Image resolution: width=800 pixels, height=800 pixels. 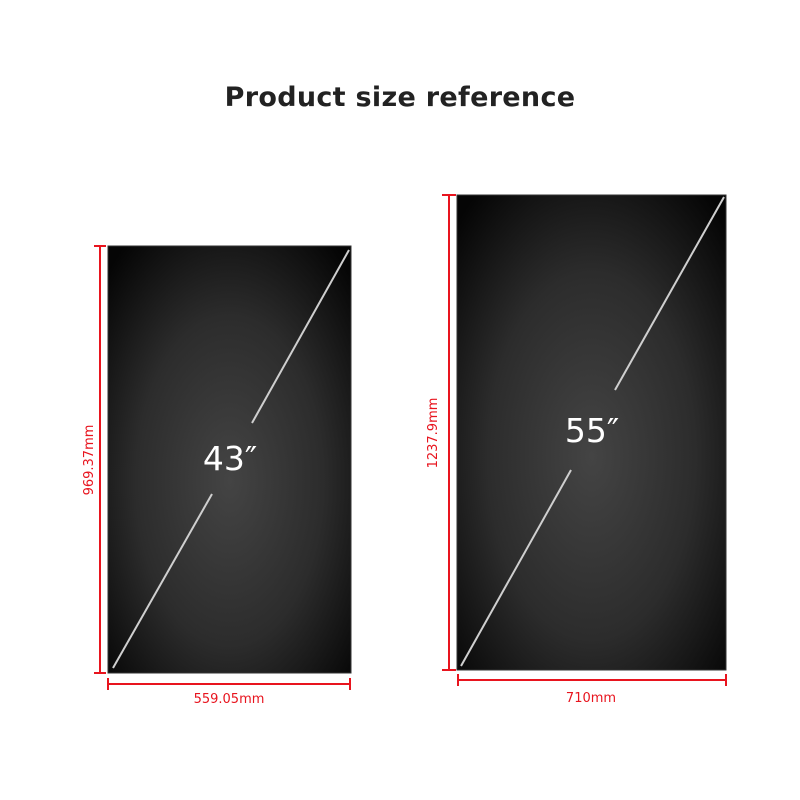 I want to click on size-label: 43″, so click(x=230, y=458).